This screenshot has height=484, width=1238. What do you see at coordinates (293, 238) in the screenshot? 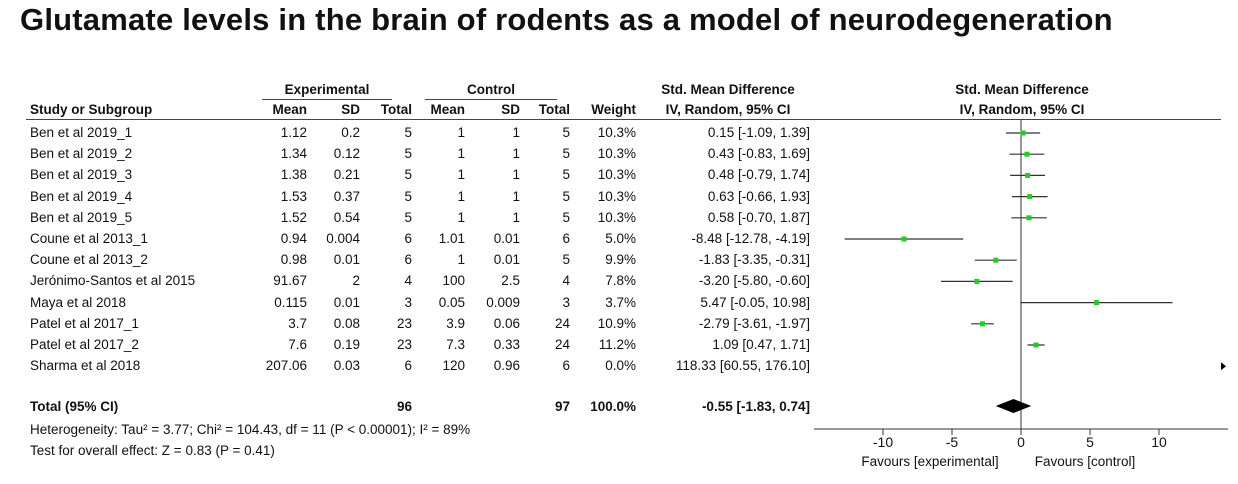
I see `exp-mean: 0.94` at bounding box center [293, 238].